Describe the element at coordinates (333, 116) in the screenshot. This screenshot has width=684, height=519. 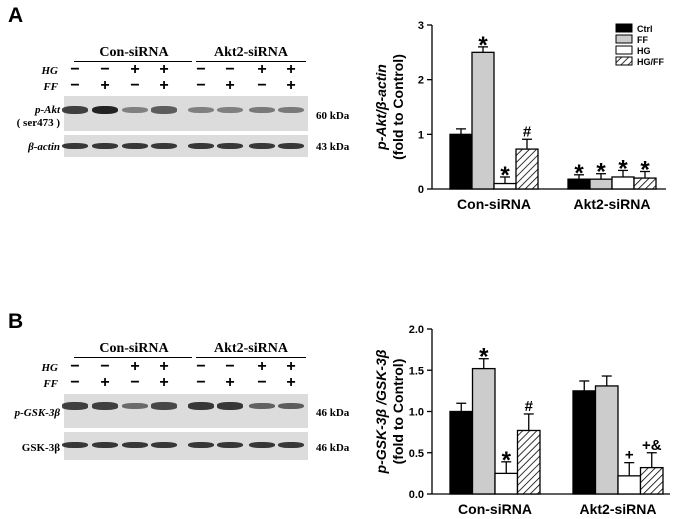
I see `kda-label-p-akt: 60 kDa` at that location.